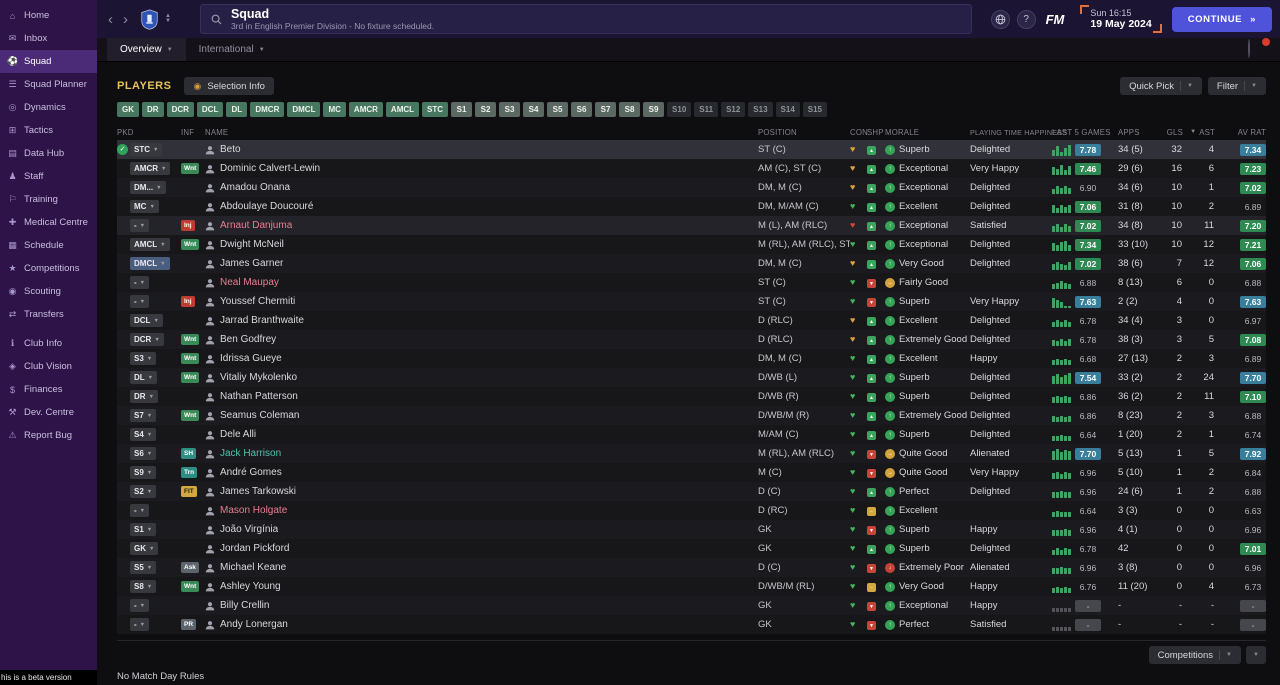  What do you see at coordinates (41, 412) in the screenshot?
I see `sidebar-item-dev-centre: ⚒ Dev. Centre` at bounding box center [41, 412].